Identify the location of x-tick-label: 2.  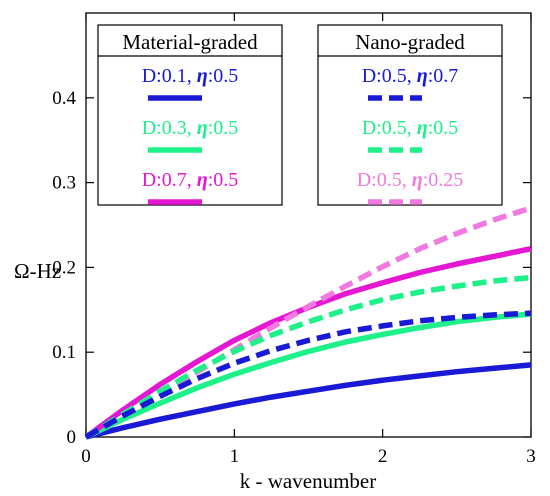
(383, 456).